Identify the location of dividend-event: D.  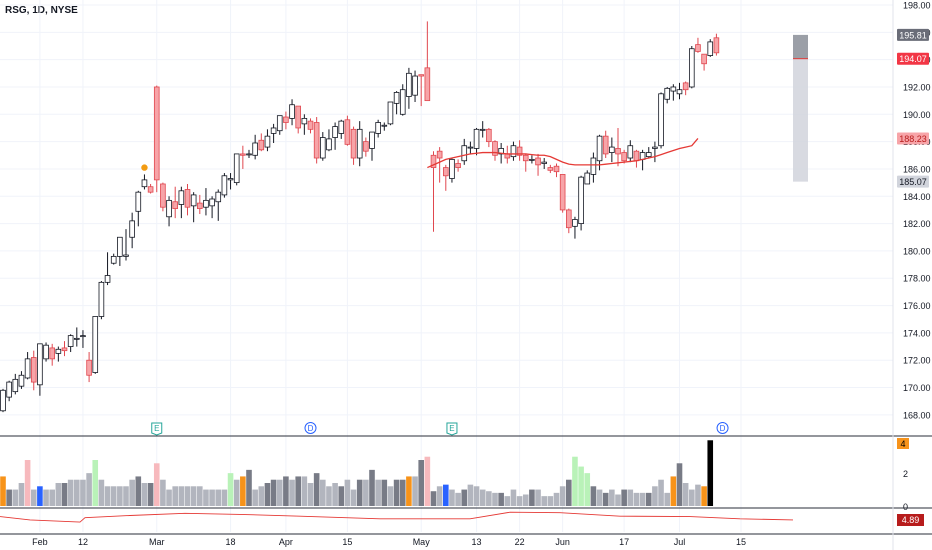
(310, 428).